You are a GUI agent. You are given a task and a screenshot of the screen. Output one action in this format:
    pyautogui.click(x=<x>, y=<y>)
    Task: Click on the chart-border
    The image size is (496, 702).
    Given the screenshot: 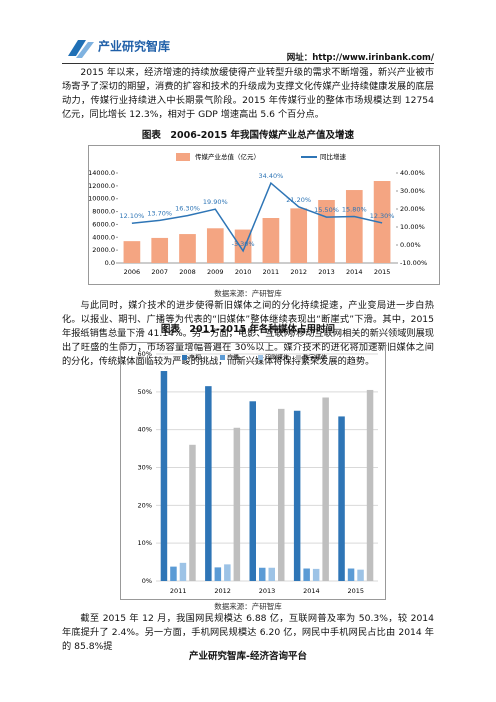 What is the action you would take?
    pyautogui.click(x=264, y=215)
    